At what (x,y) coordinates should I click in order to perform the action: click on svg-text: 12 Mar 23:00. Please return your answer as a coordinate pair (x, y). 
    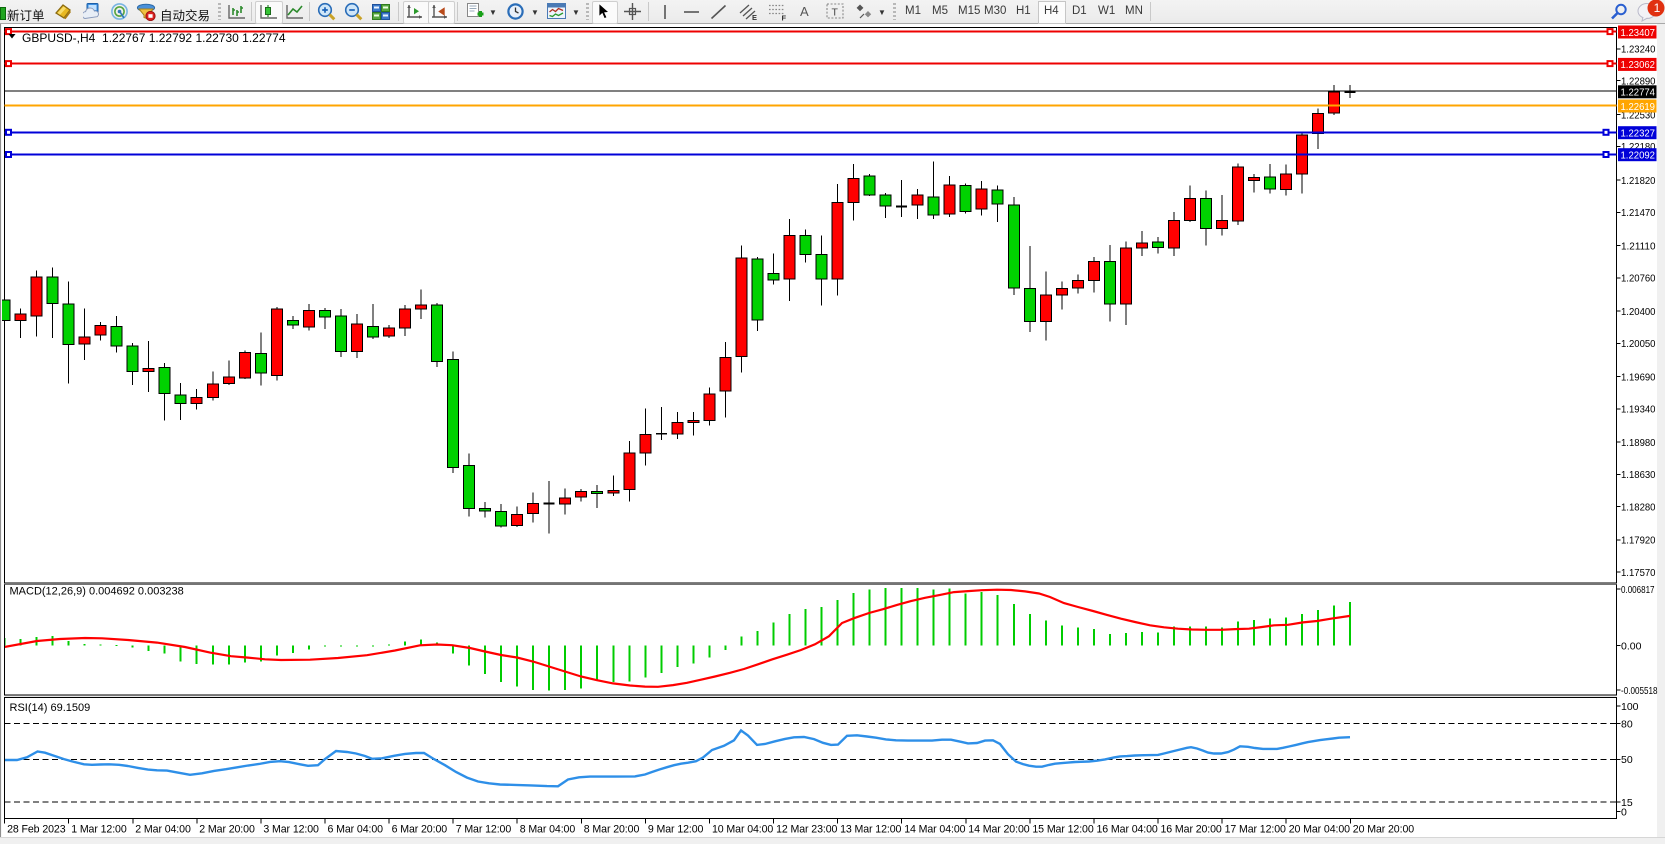
    Looking at the image, I should click on (806, 830).